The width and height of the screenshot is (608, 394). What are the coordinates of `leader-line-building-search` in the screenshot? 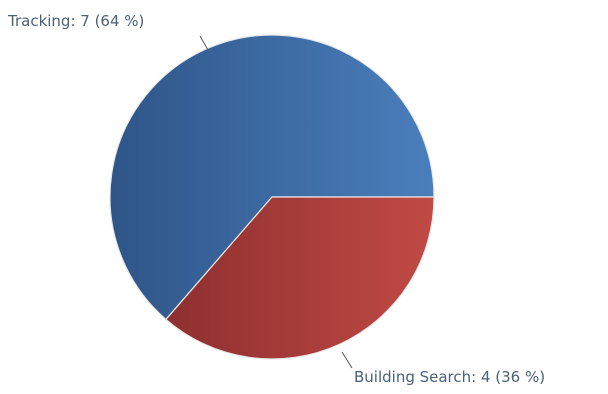 It's located at (347, 360).